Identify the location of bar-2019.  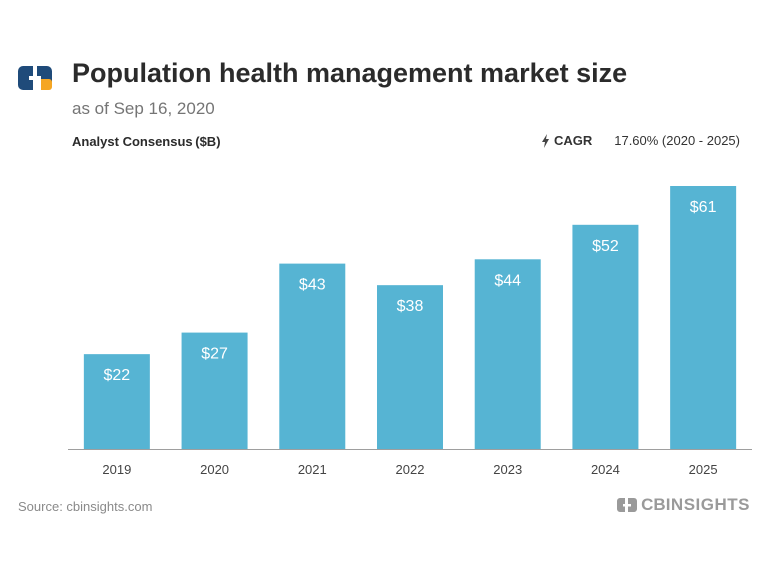
(116, 401).